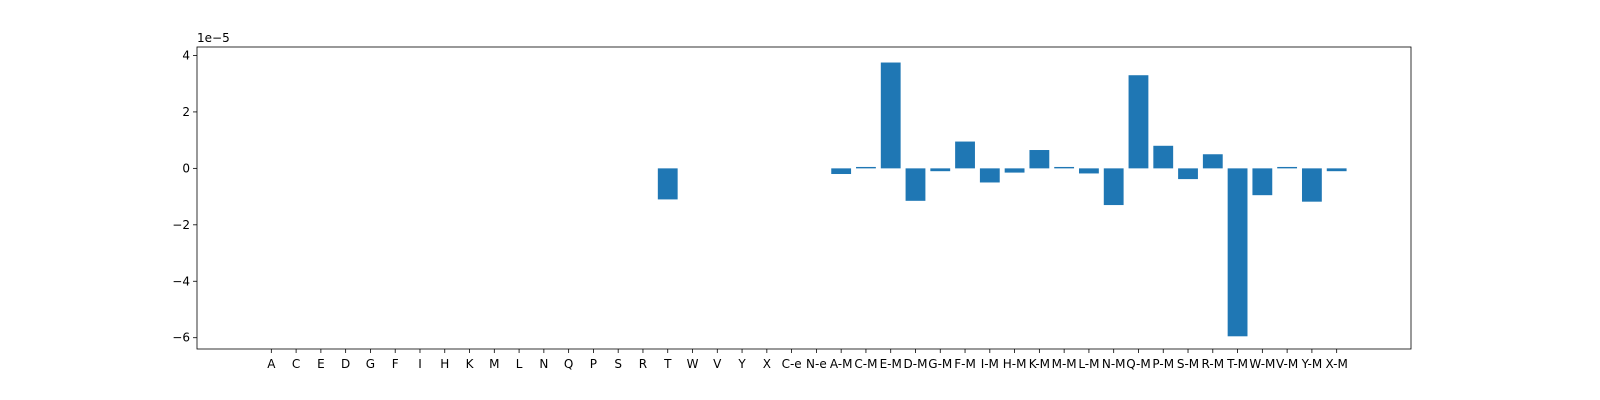  I want to click on bar-N-M, so click(1113, 187).